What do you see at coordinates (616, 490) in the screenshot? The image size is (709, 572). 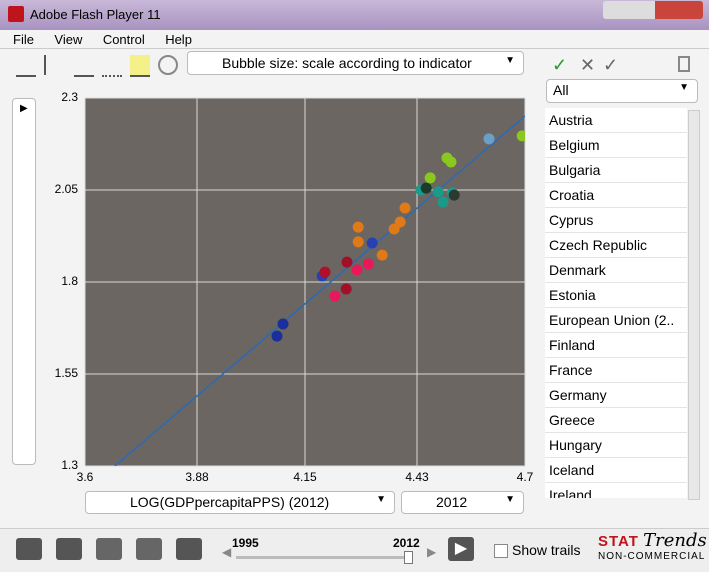 I see `country-item: Ireland` at bounding box center [616, 490].